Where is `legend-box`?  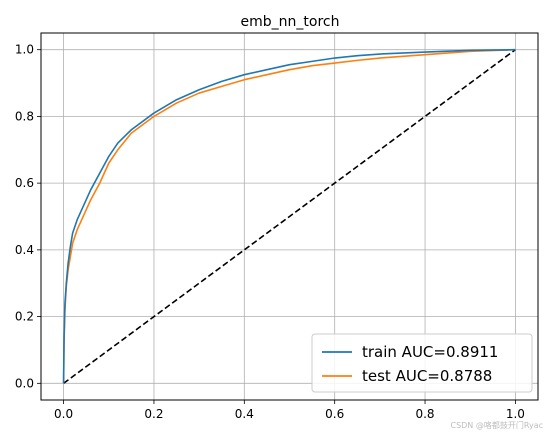 legend-box is located at coordinates (422, 363).